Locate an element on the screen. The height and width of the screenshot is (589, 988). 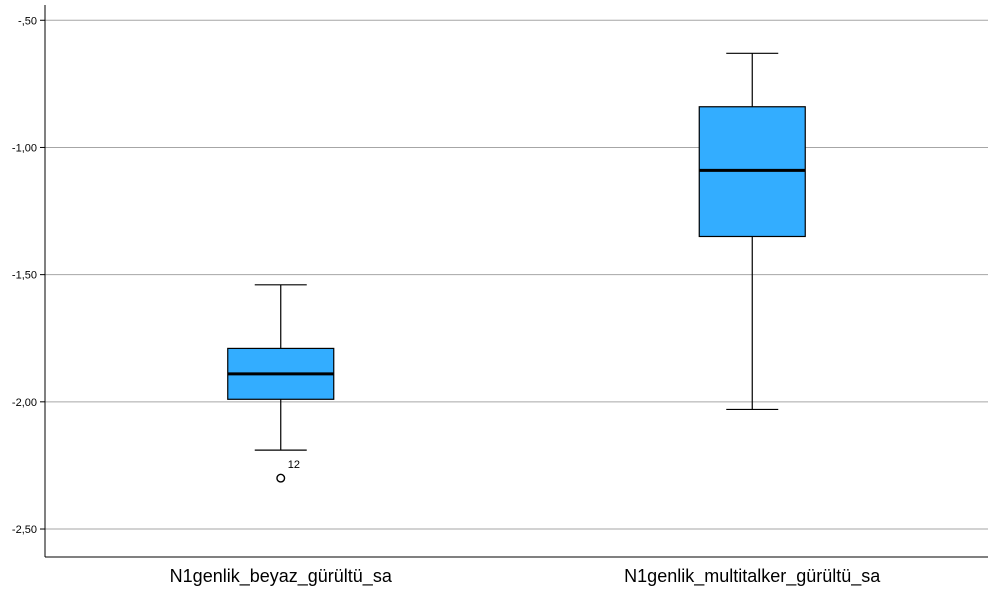
y-tick-label: -1,00 is located at coordinates (24, 148).